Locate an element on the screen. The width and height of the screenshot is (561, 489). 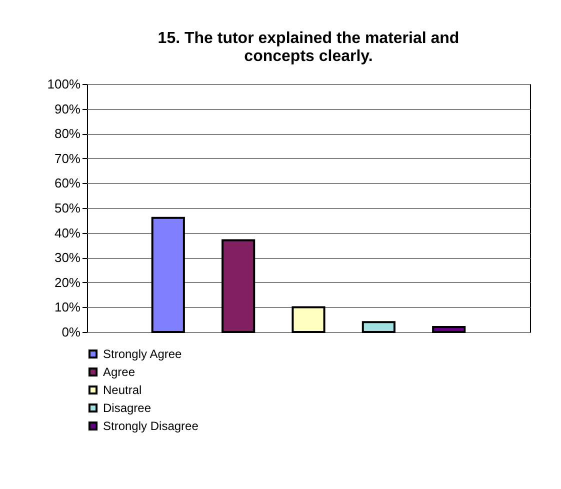
y-tick-label: 70% is located at coordinates (67, 158).